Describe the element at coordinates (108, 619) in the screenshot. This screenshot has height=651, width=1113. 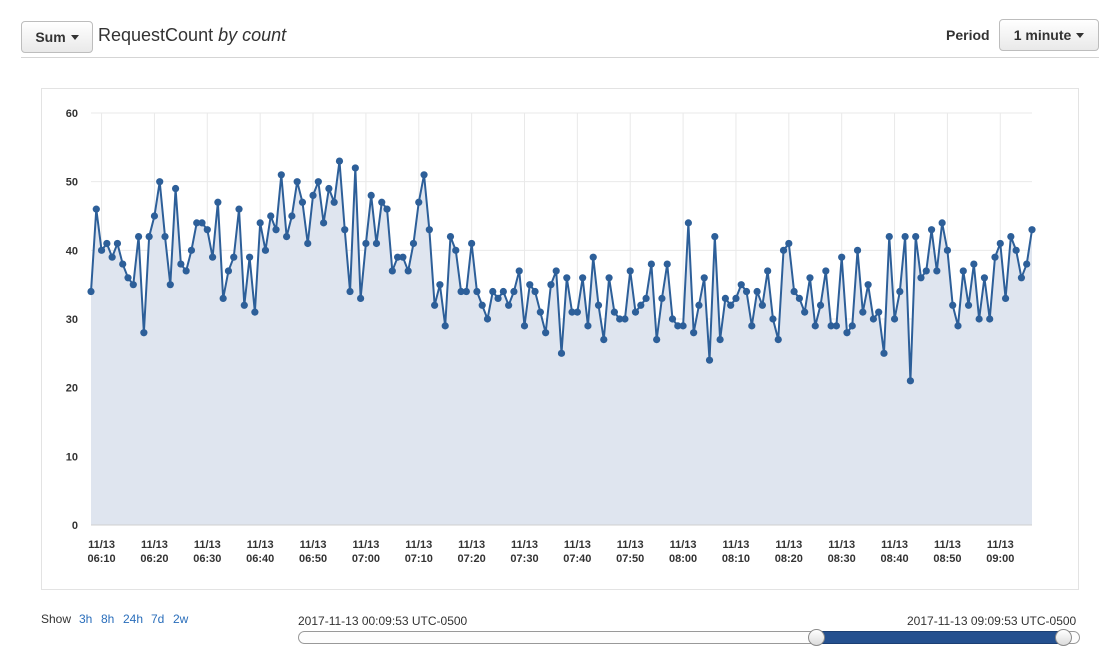
I see `range-link-8h: 8h` at that location.